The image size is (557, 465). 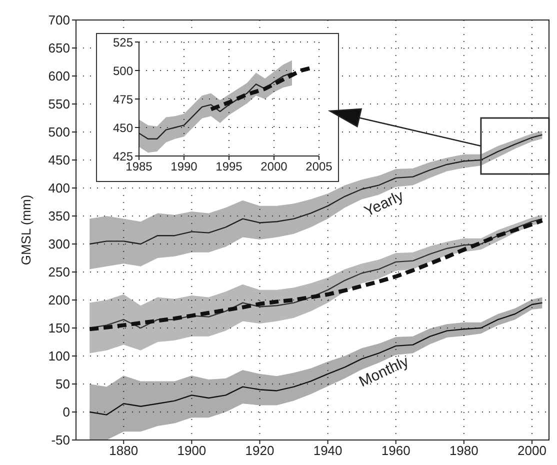 What do you see at coordinates (59, 328) in the screenshot?
I see `y-tick-label: 150` at bounding box center [59, 328].